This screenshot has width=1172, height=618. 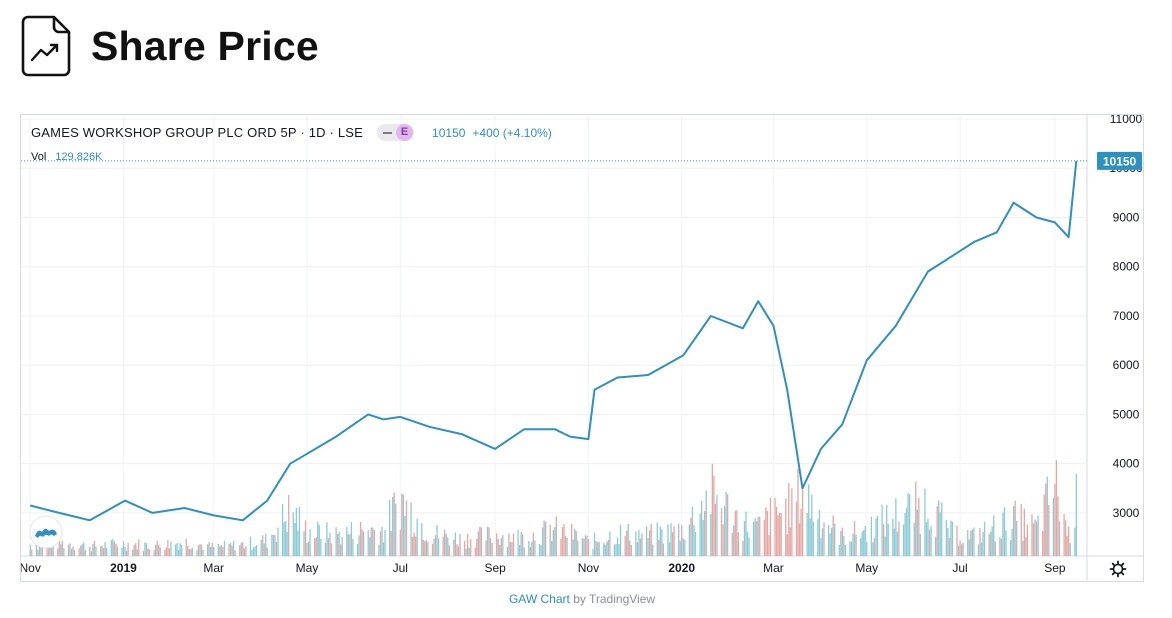 I want to click on volume-value: 129.826K, so click(x=79, y=157).